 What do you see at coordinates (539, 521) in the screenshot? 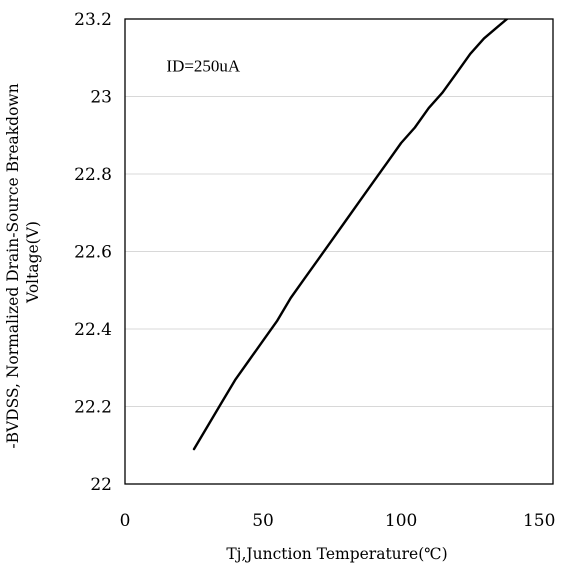
I see `x-tick-label: 150` at bounding box center [539, 521].